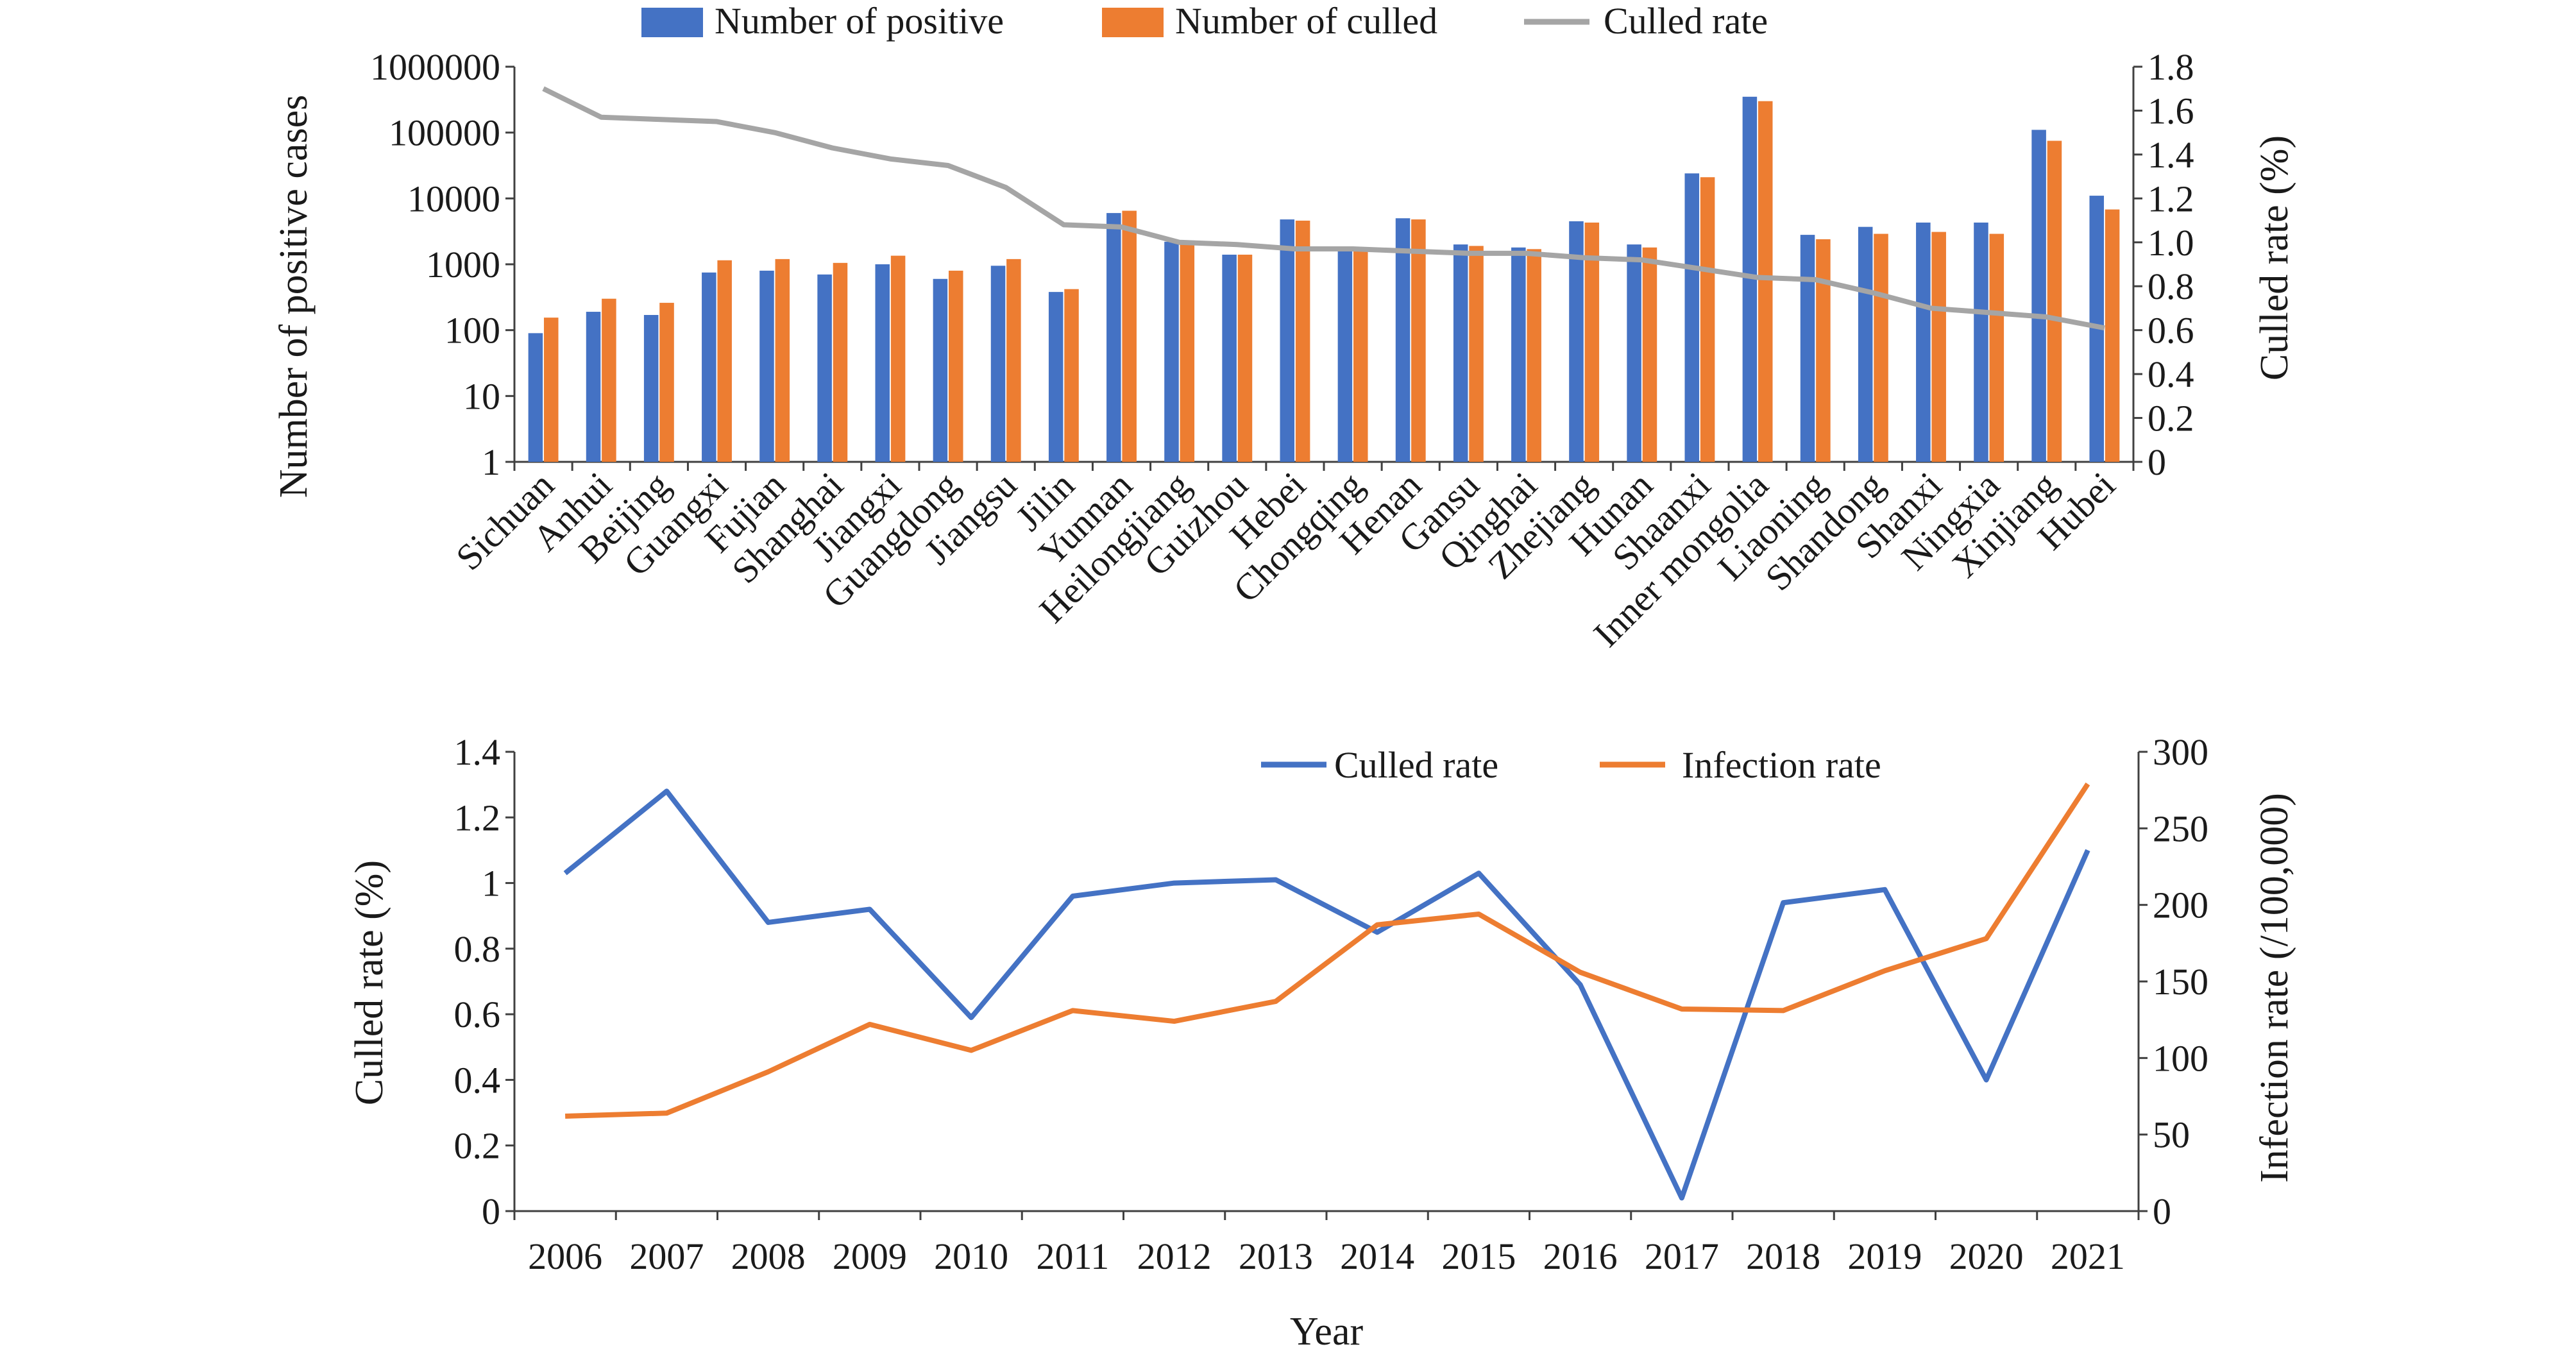 The width and height of the screenshot is (2576, 1358). I want to click on bar-number-of-culled-liaoning, so click(1823, 351).